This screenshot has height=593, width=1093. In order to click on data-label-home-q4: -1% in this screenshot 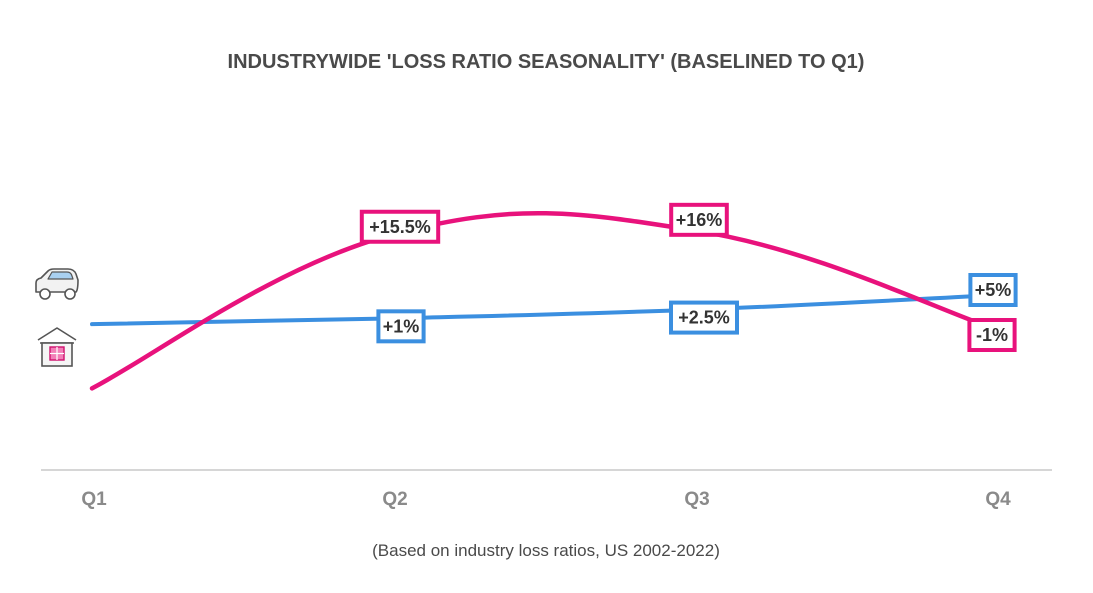, I will do `click(992, 335)`.